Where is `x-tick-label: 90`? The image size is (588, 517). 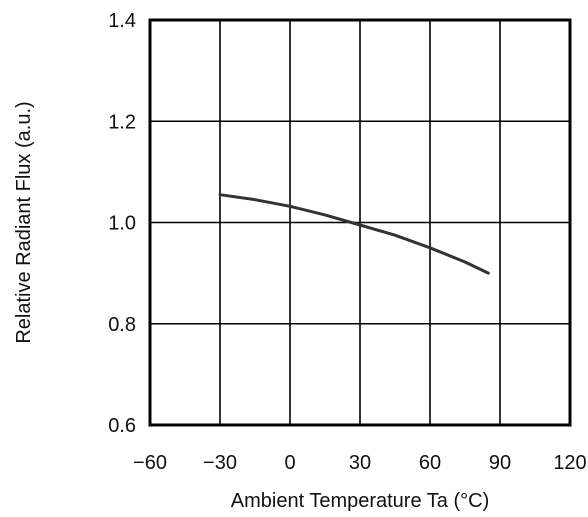 x-tick-label: 90 is located at coordinates (500, 463).